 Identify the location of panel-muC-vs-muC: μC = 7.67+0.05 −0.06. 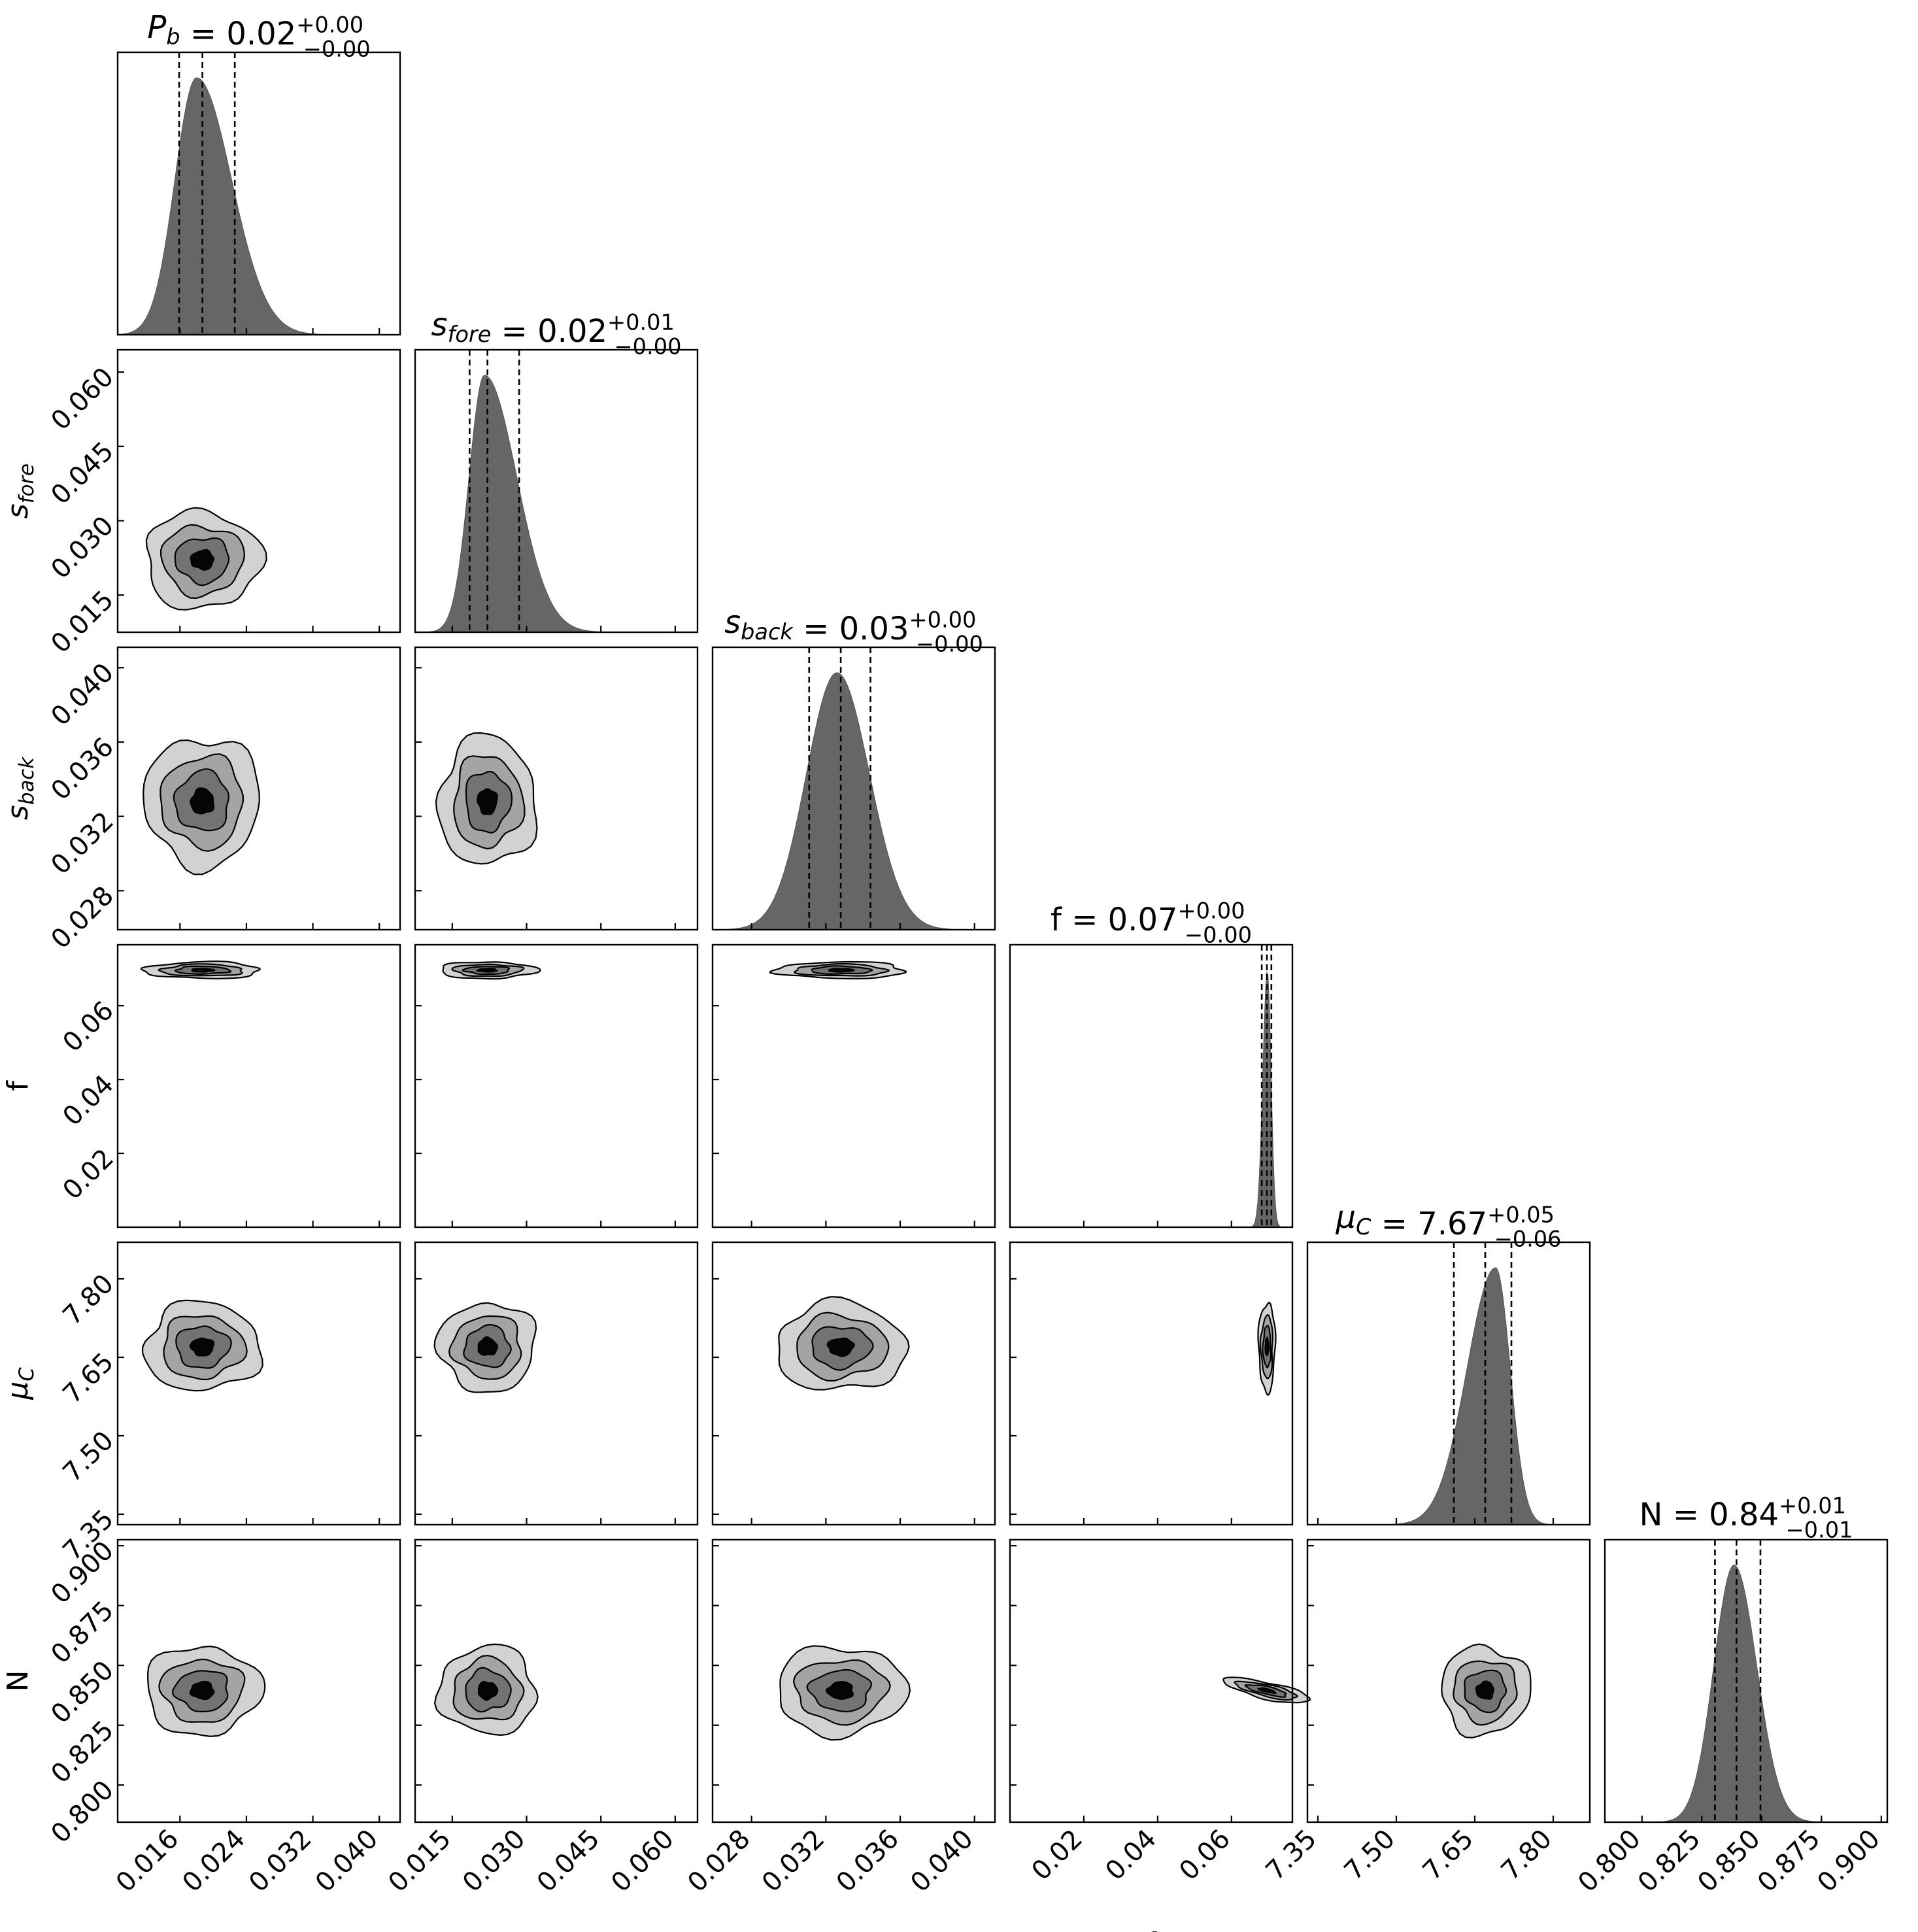
(1449, 1362).